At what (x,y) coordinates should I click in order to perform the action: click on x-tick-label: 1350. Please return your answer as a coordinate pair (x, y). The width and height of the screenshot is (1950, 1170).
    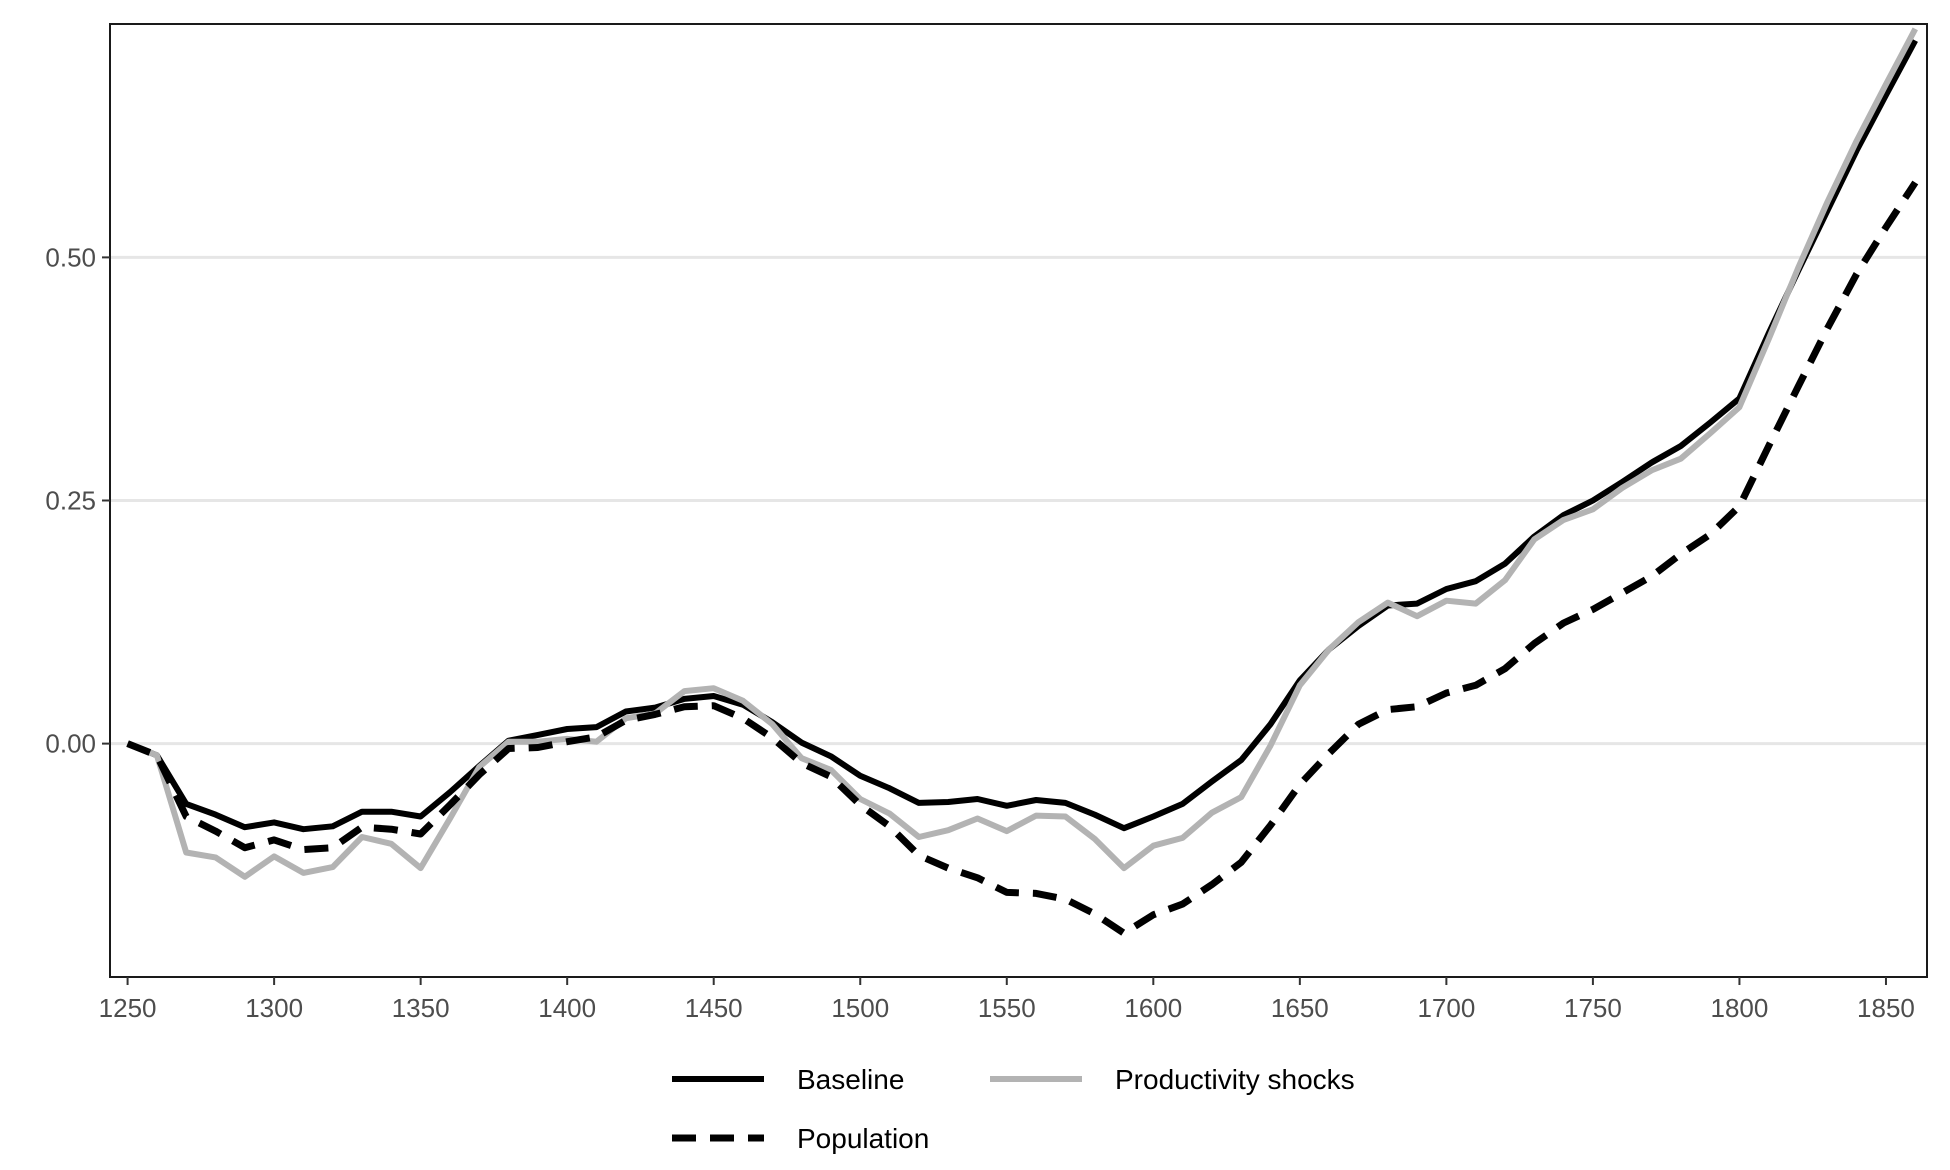
    Looking at the image, I should click on (421, 1008).